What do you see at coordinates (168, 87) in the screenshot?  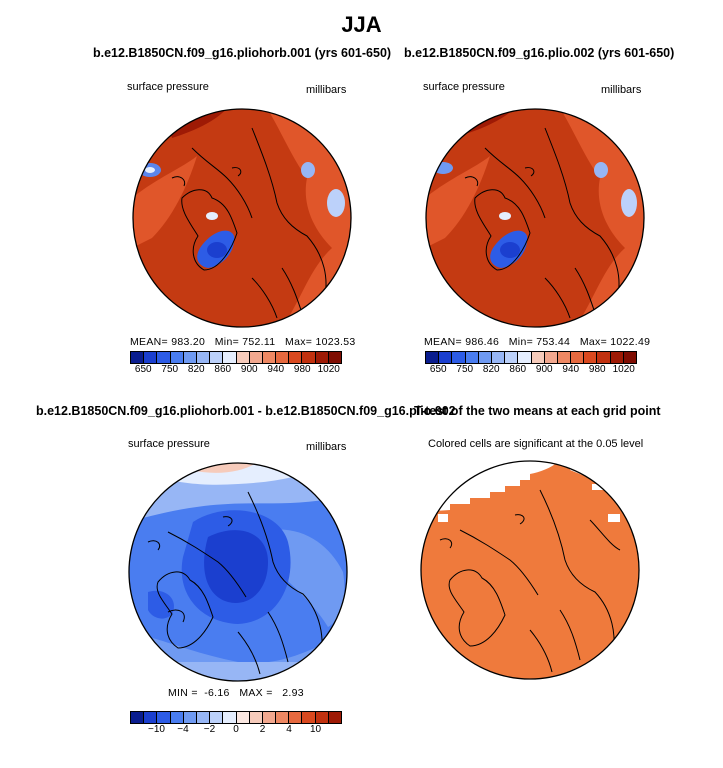 I see `panel-control-variable-label: surface pressure` at bounding box center [168, 87].